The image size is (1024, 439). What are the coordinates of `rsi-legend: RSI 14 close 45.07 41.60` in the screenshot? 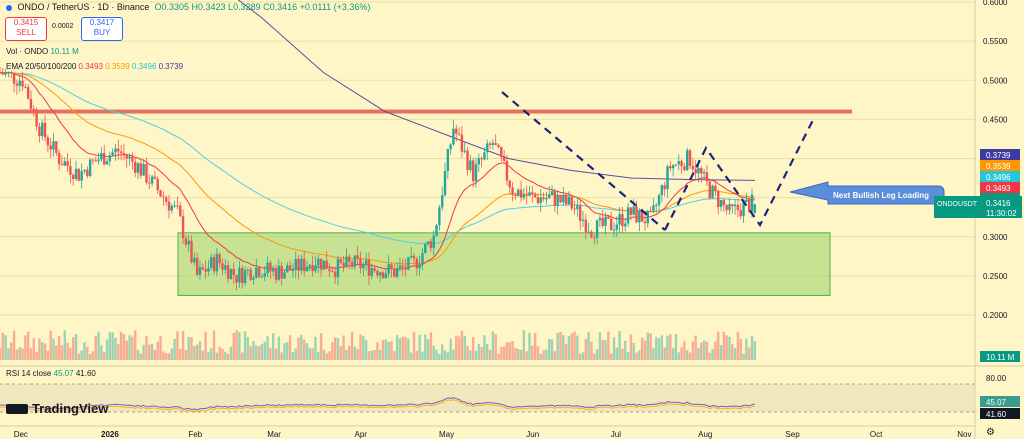 It's located at (51, 373).